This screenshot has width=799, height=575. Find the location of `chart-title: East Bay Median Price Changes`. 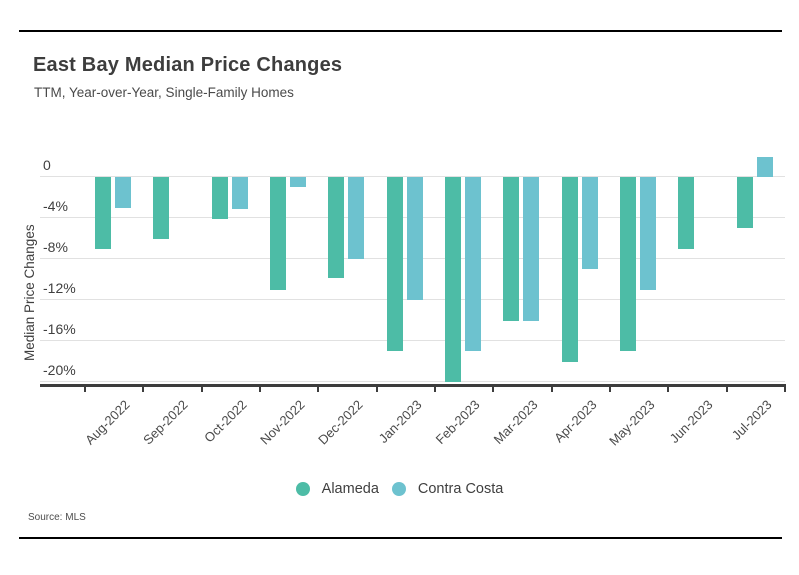

chart-title: East Bay Median Price Changes is located at coordinates (188, 65).